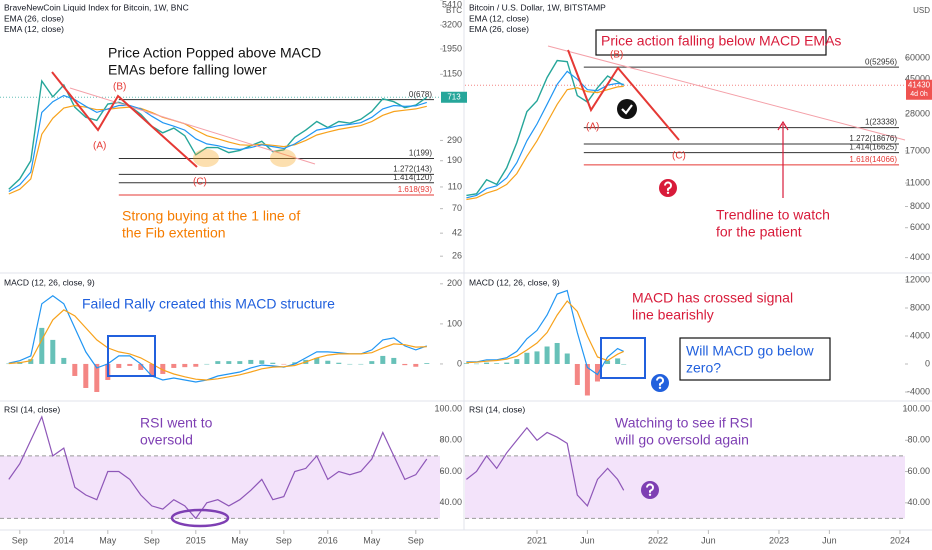 The image size is (932, 550). What do you see at coordinates (537, 7) in the screenshot?
I see `pane-title: Bitcoin / U.S. Dollar, 1W, BITSTAMP` at bounding box center [537, 7].